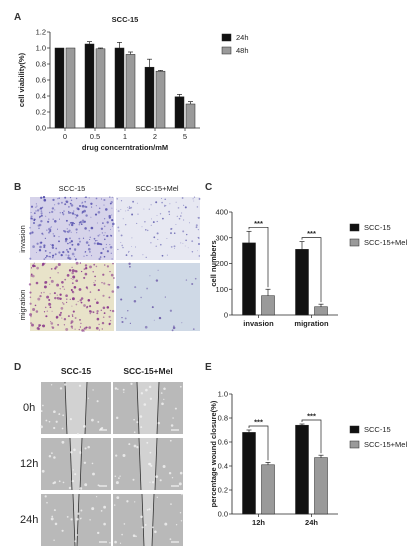 This screenshot has height=550, width=420. Describe the element at coordinates (76, 371) in the screenshot. I see `panel-d-col-label-control: SCC-15` at that location.